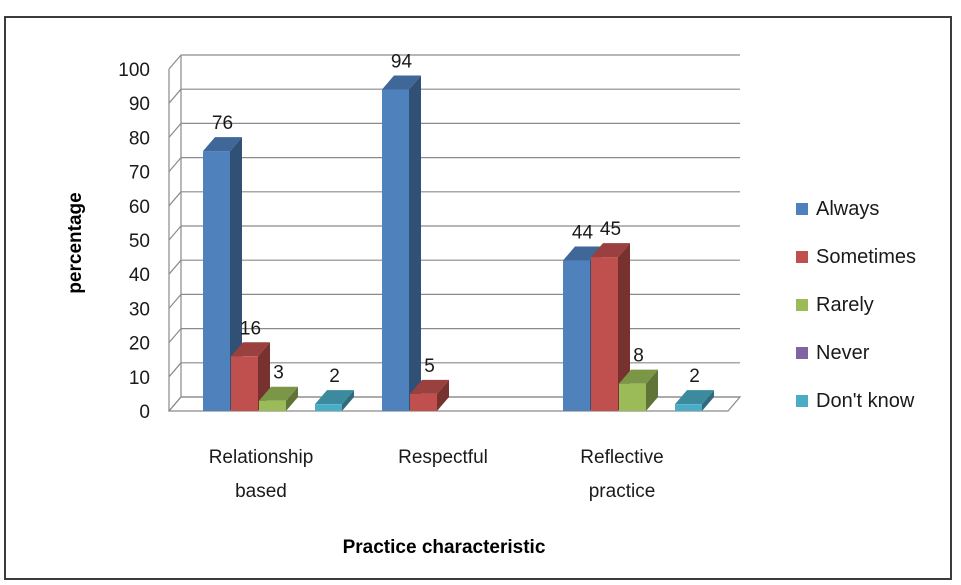 Image resolution: width=961 pixels, height=585 pixels. Describe the element at coordinates (843, 353) in the screenshot. I see `legend-label: Never` at that location.